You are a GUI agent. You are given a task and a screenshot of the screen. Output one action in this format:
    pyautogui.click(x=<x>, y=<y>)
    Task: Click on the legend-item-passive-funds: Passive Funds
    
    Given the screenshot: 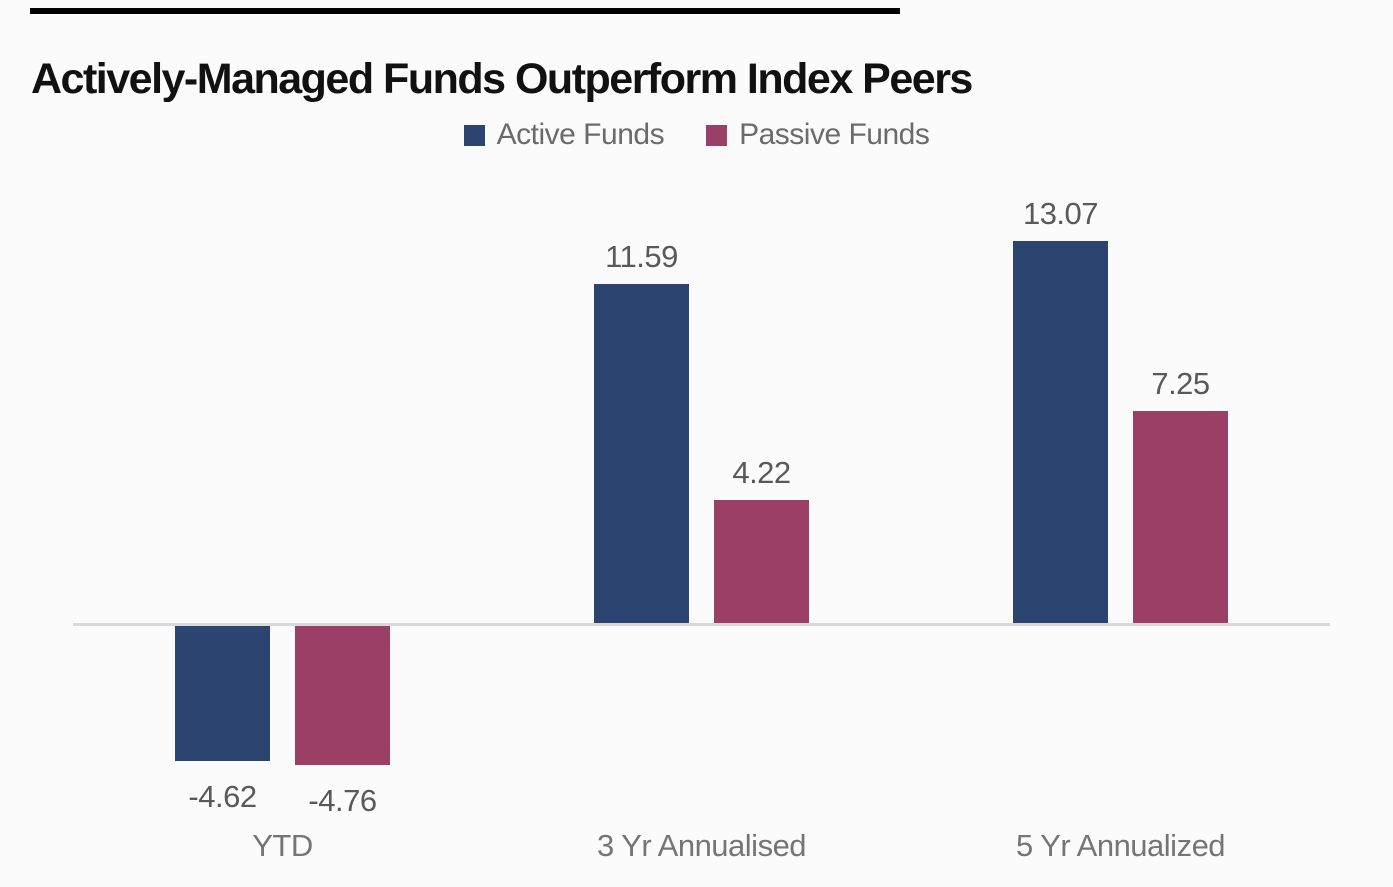 What is the action you would take?
    pyautogui.click(x=818, y=135)
    